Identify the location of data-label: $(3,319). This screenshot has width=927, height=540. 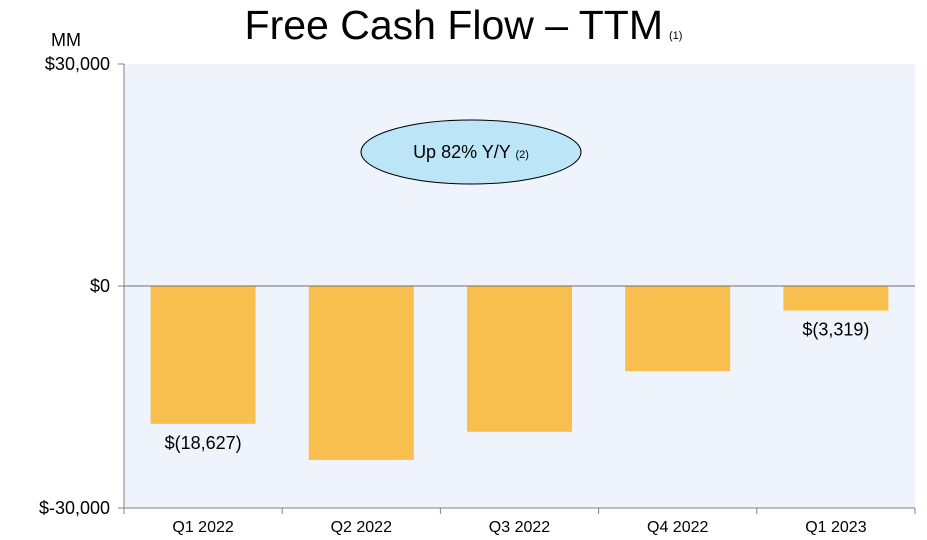
(835, 330).